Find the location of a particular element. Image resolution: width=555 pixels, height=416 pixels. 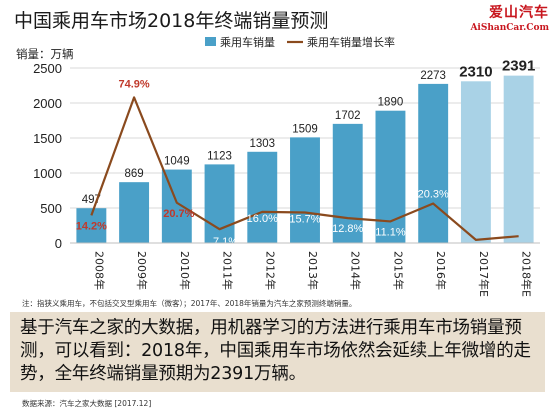

logo-name: 爱山汽车 is located at coordinates (519, 13).